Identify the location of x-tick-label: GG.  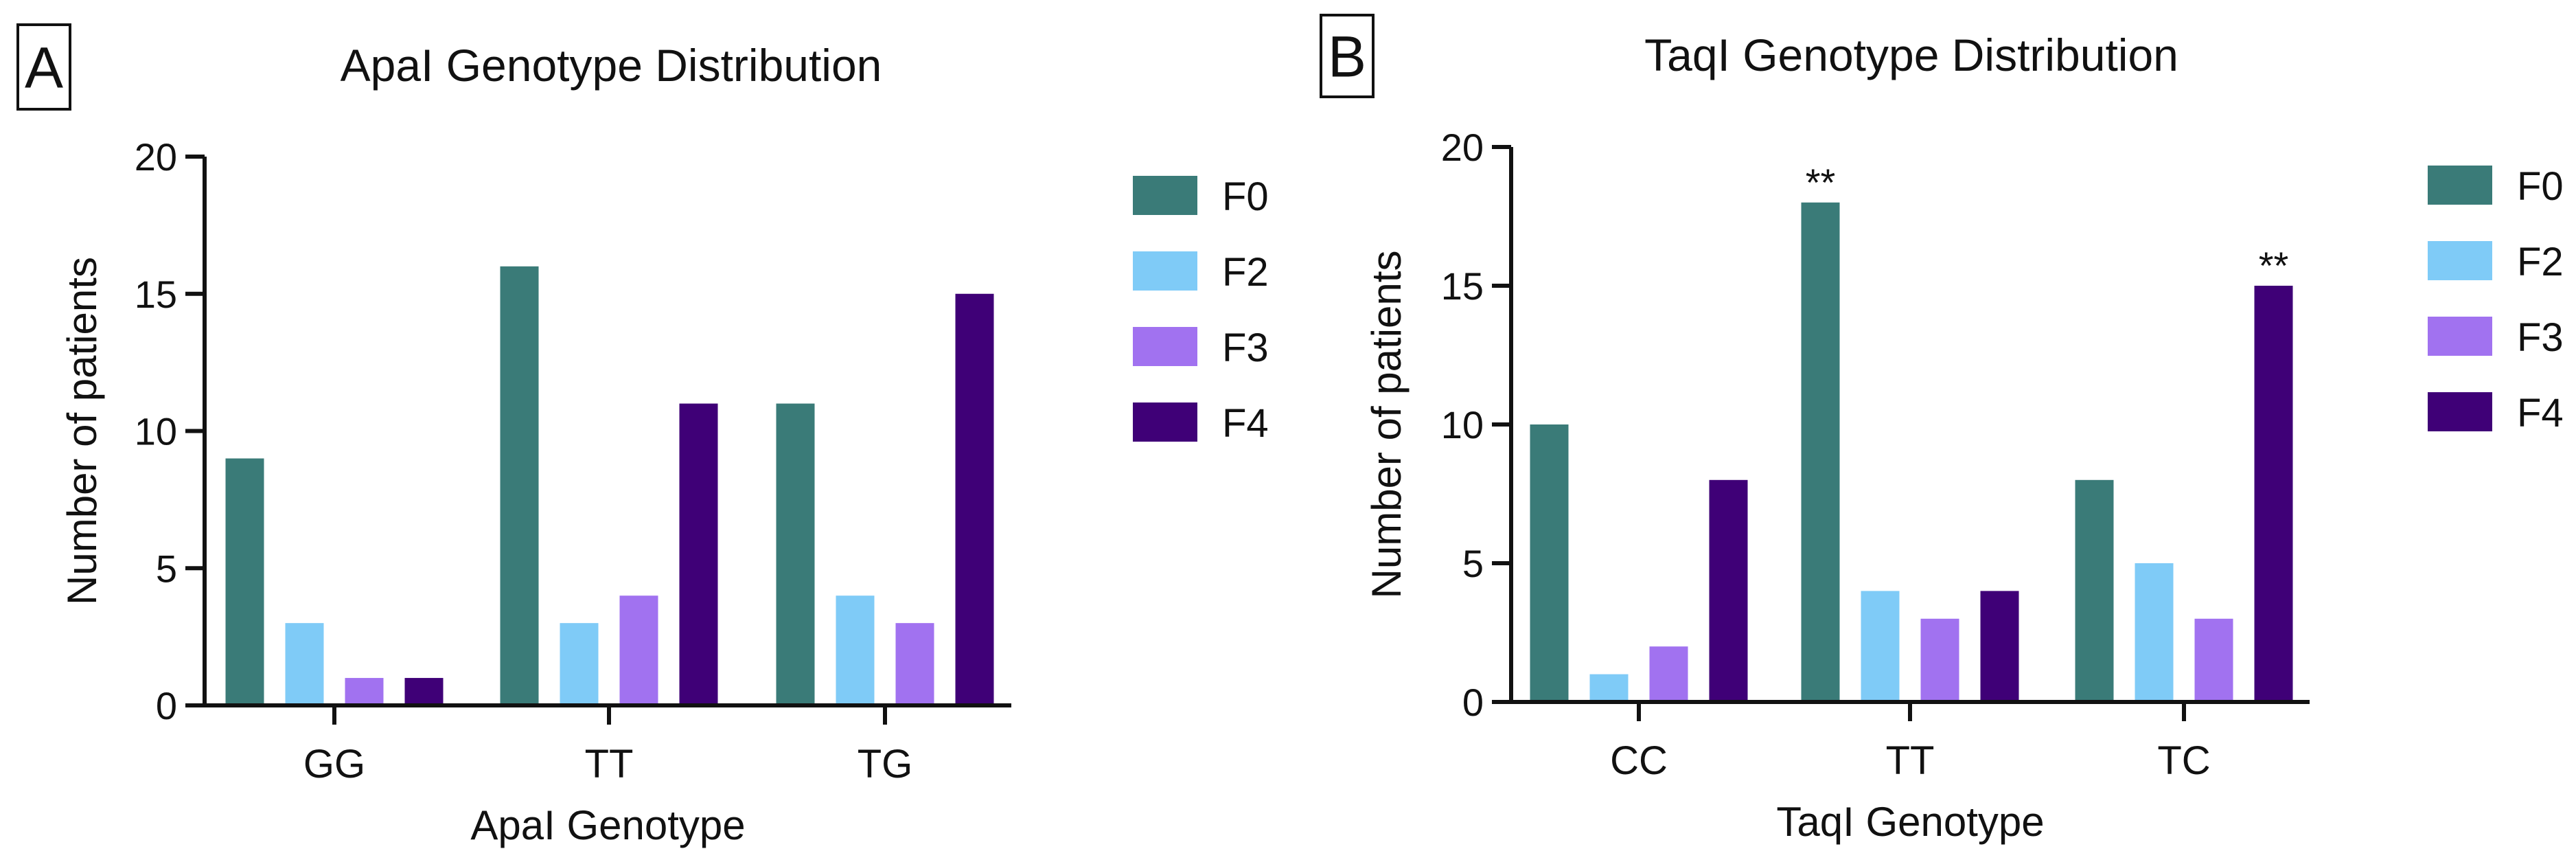
(334, 764).